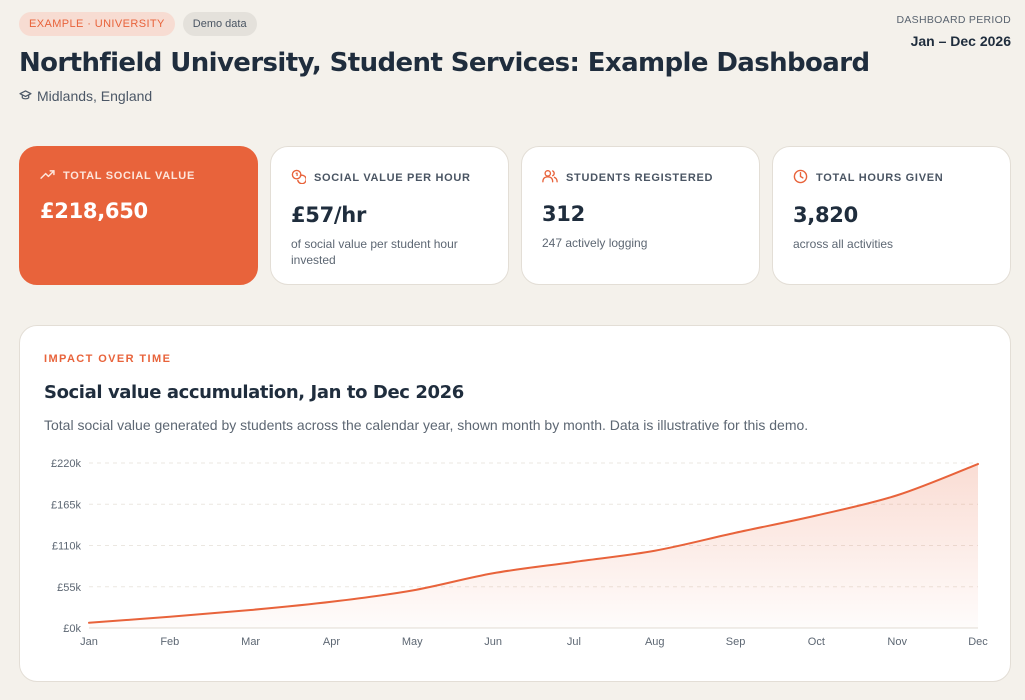  Describe the element at coordinates (94, 211) in the screenshot. I see `card-value: £218,650` at that location.